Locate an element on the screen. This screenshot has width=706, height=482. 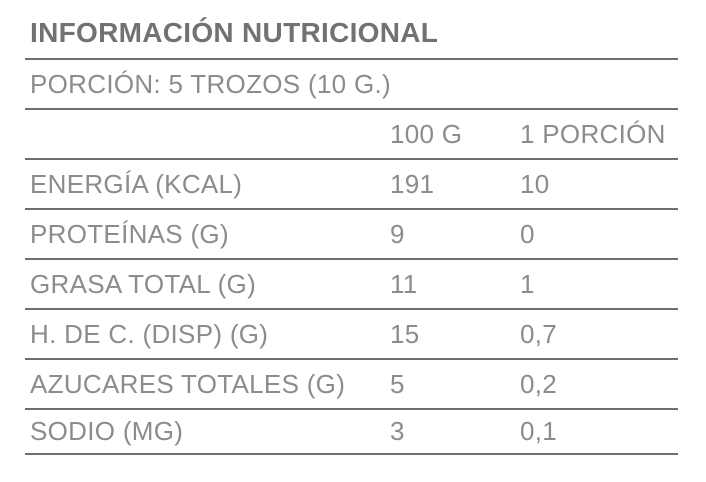
table-row-h-de-c: H. DE C. (DISP) (G) 15 0,7 is located at coordinates (351, 335).